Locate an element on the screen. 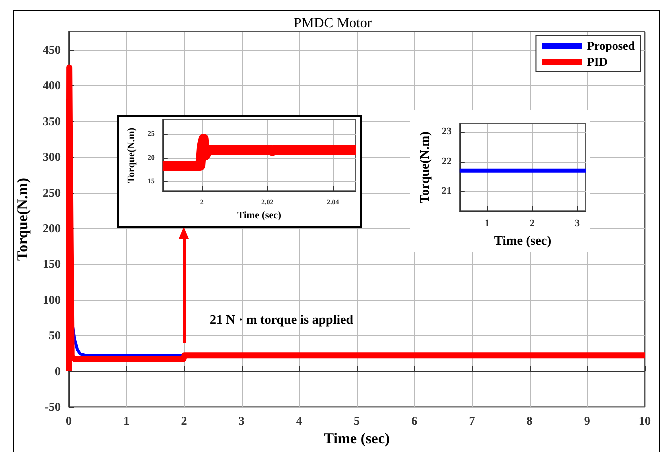 The image size is (666, 452). legend-label: Proposed is located at coordinates (611, 46).